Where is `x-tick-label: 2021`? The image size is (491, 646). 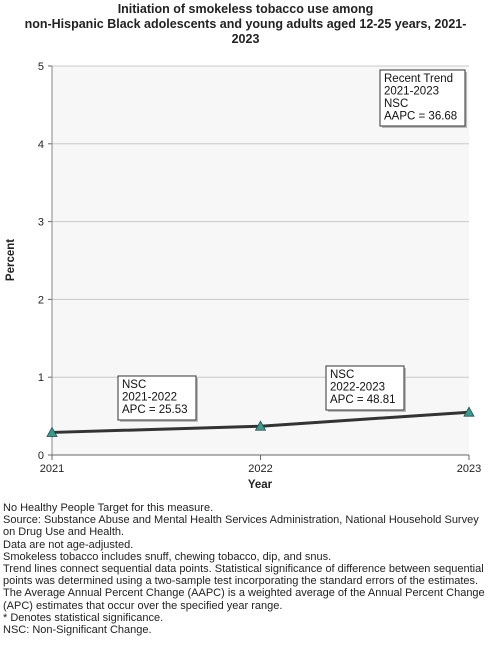
x-tick-label: 2021 is located at coordinates (52, 469).